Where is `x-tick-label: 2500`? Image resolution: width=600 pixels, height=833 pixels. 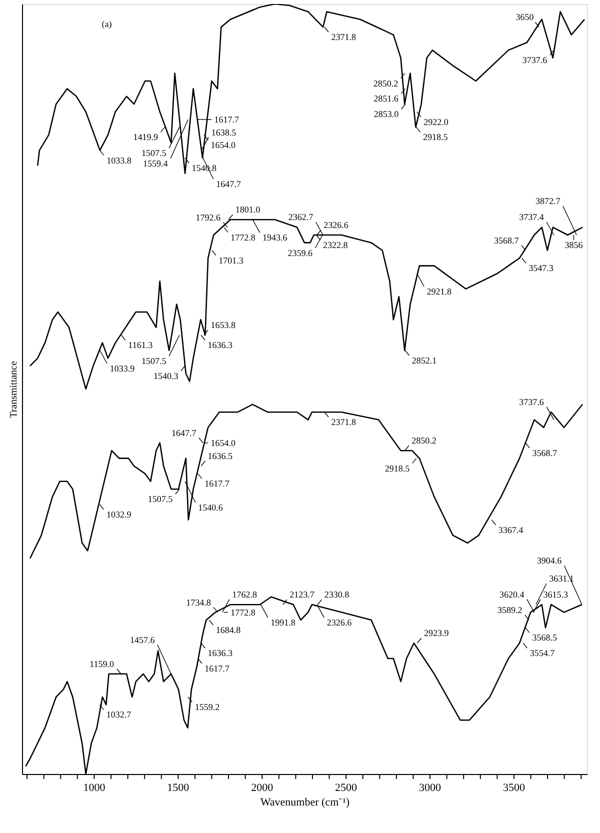
x-tick-label: 2500 is located at coordinates (346, 788).